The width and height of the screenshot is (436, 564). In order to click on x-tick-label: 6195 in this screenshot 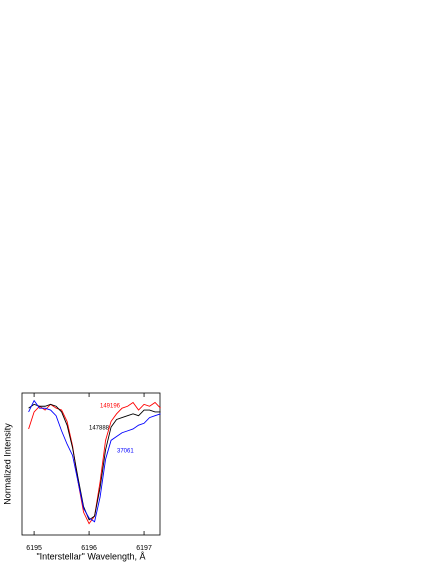, I will do `click(34, 548)`.